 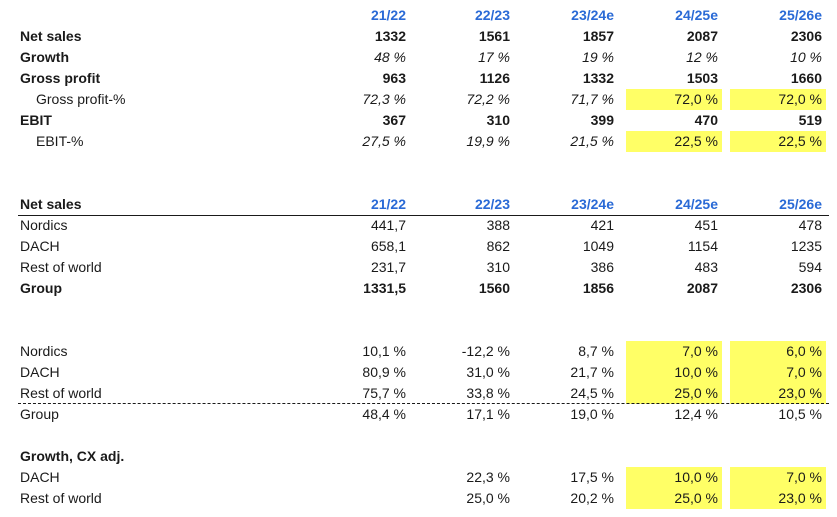 What do you see at coordinates (418, 36) in the screenshot?
I see `row-net-sales: Net sales 1332 1561 1857 2087 2306` at bounding box center [418, 36].